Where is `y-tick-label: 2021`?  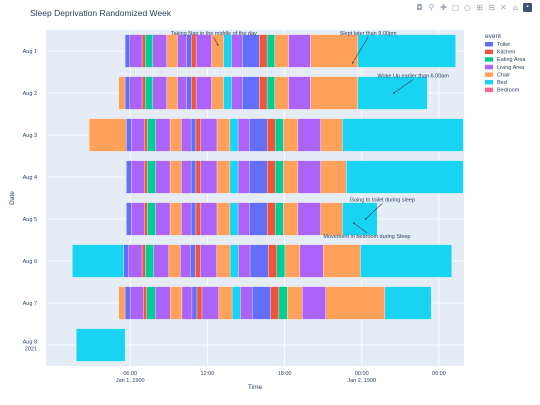
y-tick-label: 2021 is located at coordinates (31, 350).